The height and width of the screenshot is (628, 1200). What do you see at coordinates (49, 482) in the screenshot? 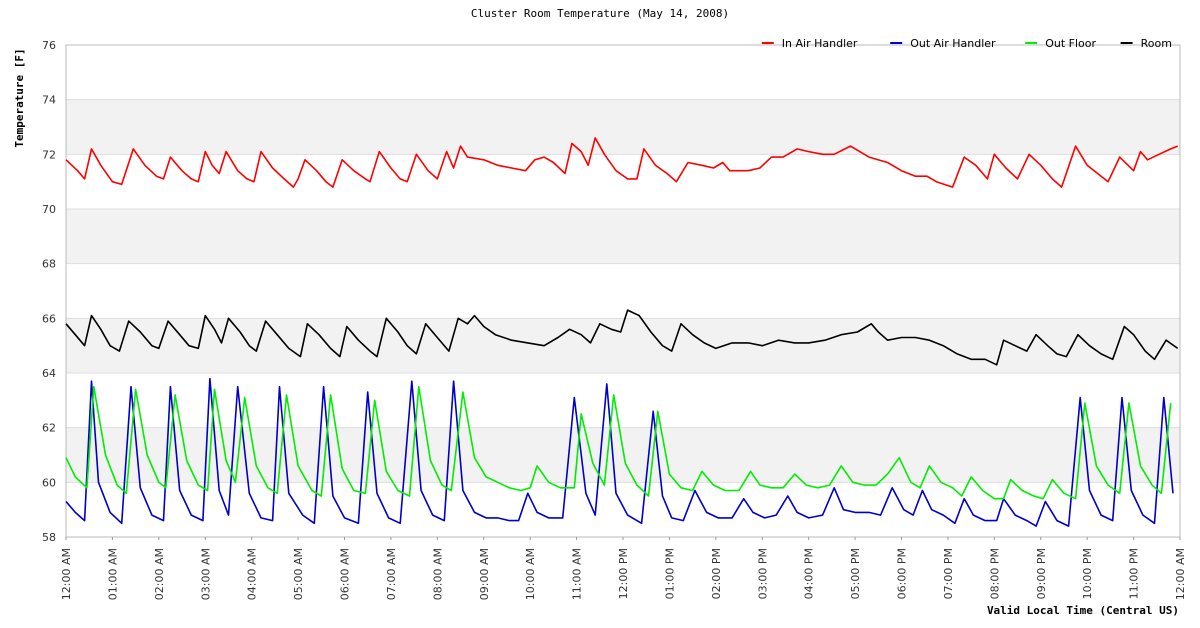
I see `y-tick-label: 60` at bounding box center [49, 482].